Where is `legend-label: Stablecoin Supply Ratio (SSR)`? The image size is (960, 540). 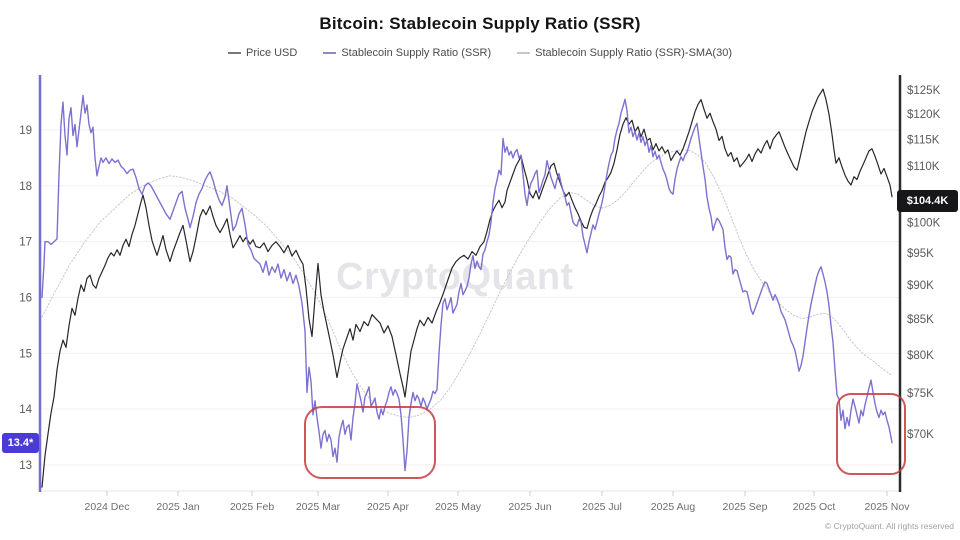 legend-label: Stablecoin Supply Ratio (SSR) is located at coordinates (416, 53).